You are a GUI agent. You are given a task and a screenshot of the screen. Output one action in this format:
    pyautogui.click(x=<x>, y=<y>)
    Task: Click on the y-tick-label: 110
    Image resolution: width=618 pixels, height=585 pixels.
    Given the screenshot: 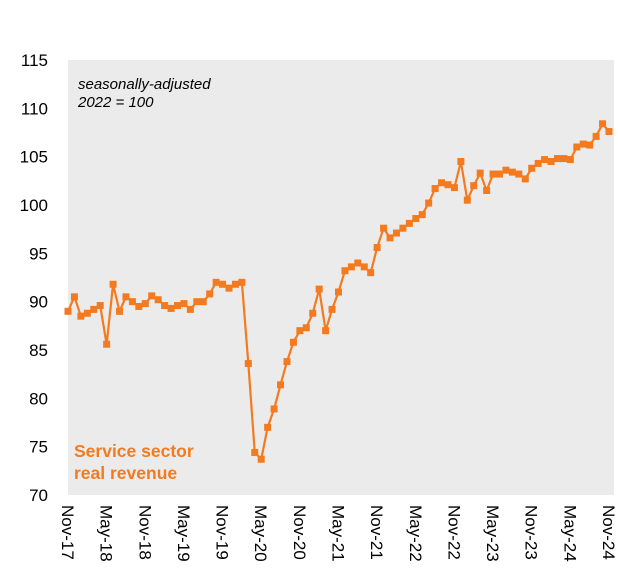 What is the action you would take?
    pyautogui.click(x=34, y=108)
    